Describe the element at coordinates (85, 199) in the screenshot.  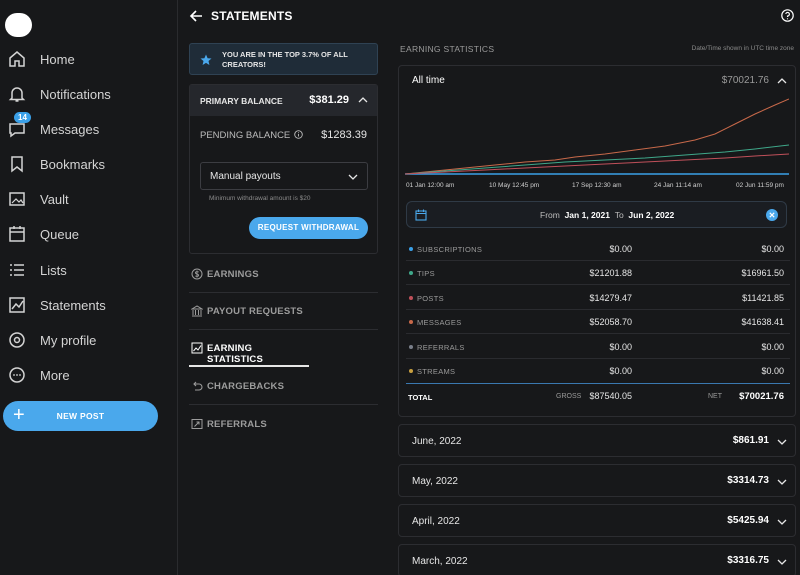
I see `sidebar-item-vault: Vault` at that location.